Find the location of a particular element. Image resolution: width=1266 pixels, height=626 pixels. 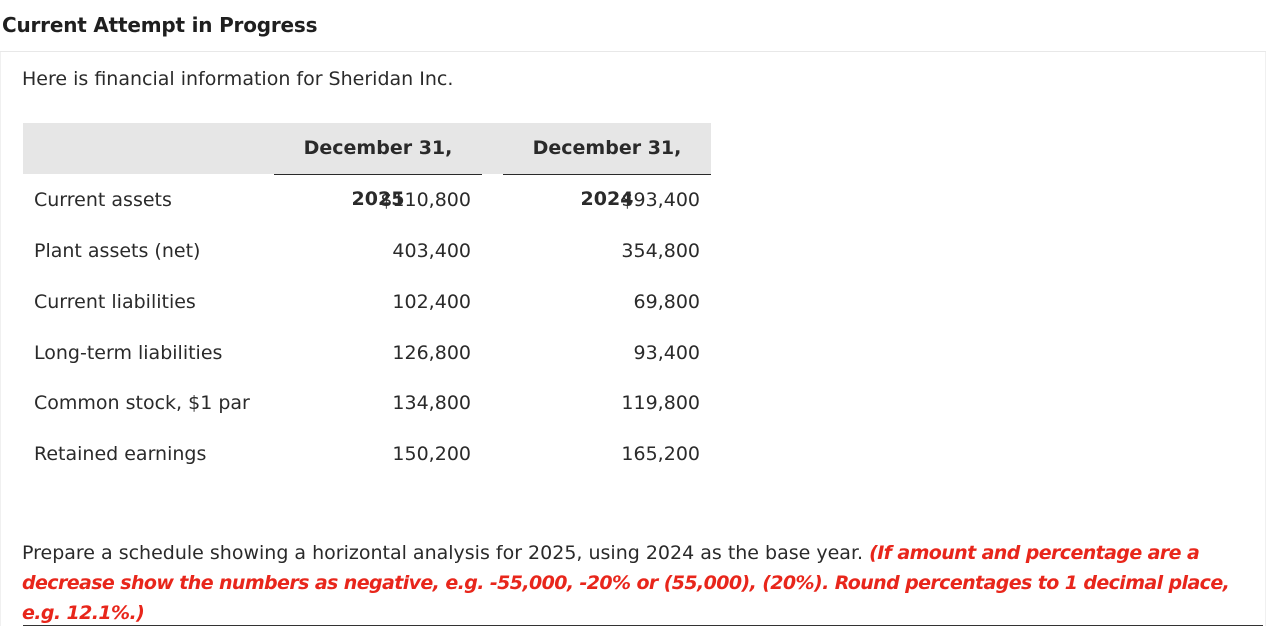

table-row: Current liabilities 102,400 69,800 is located at coordinates (367, 302).